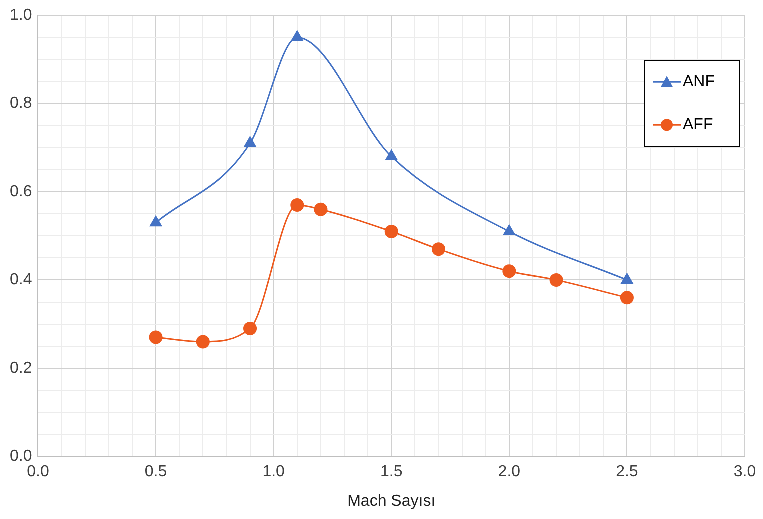 This screenshot has width=763, height=519. What do you see at coordinates (391, 472) in the screenshot?
I see `x-tick-label: 1.5` at bounding box center [391, 472].